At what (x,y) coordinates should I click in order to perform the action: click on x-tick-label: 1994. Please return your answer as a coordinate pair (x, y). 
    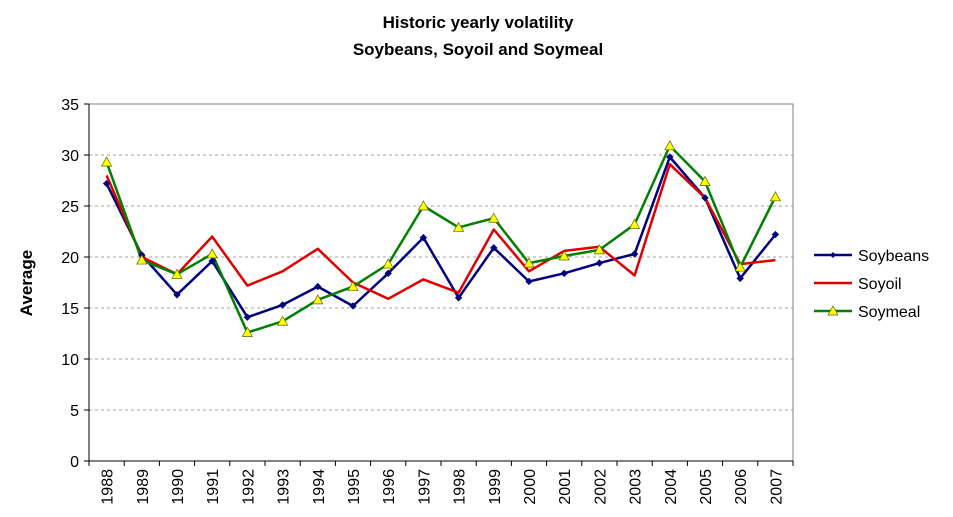
    Looking at the image, I should click on (319, 487).